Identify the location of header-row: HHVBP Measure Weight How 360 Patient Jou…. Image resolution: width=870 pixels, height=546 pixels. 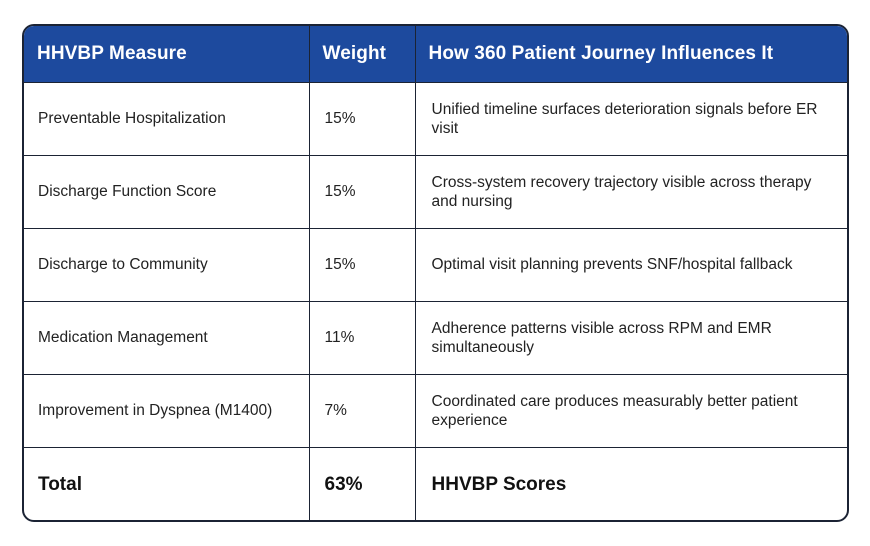
(435, 54).